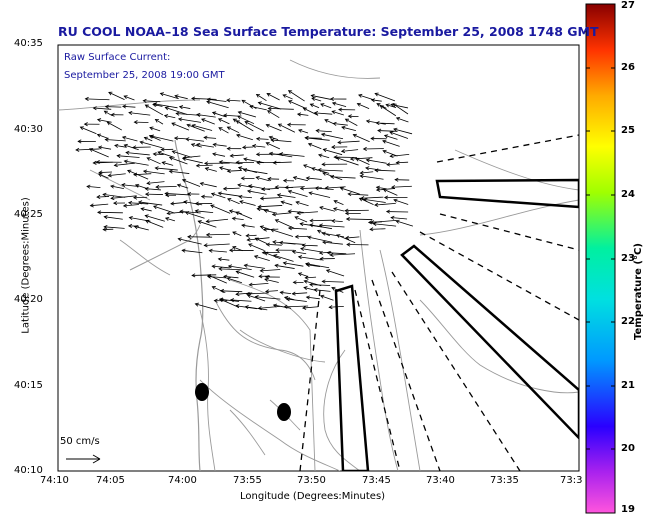 This screenshot has height=518, width=651. Describe the element at coordinates (247, 480) in the screenshot. I see `x-tick: 73:55` at that location.